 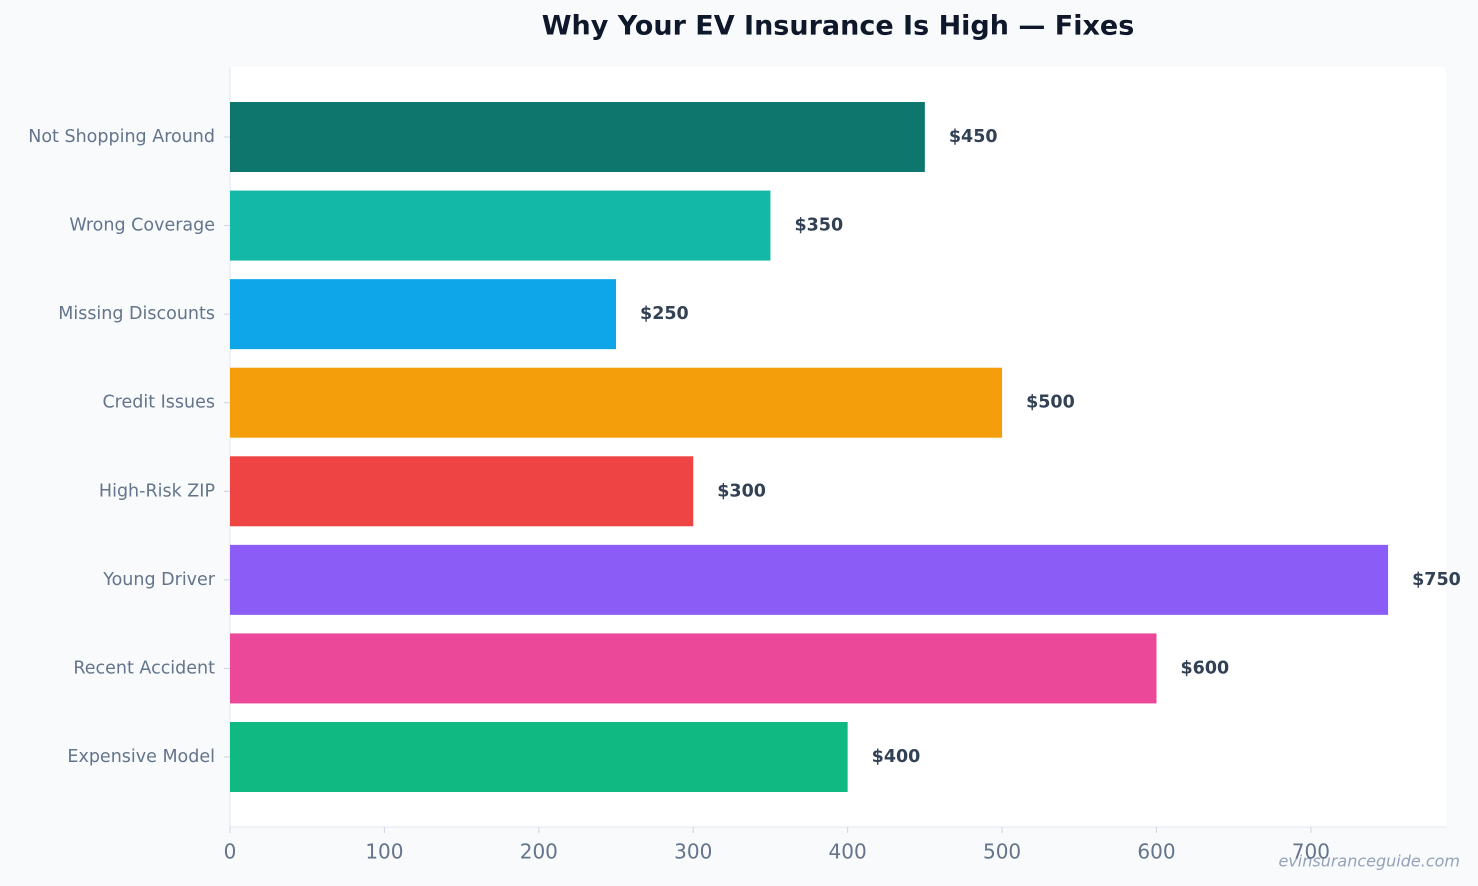 I want to click on value-label: $500, so click(x=1050, y=403).